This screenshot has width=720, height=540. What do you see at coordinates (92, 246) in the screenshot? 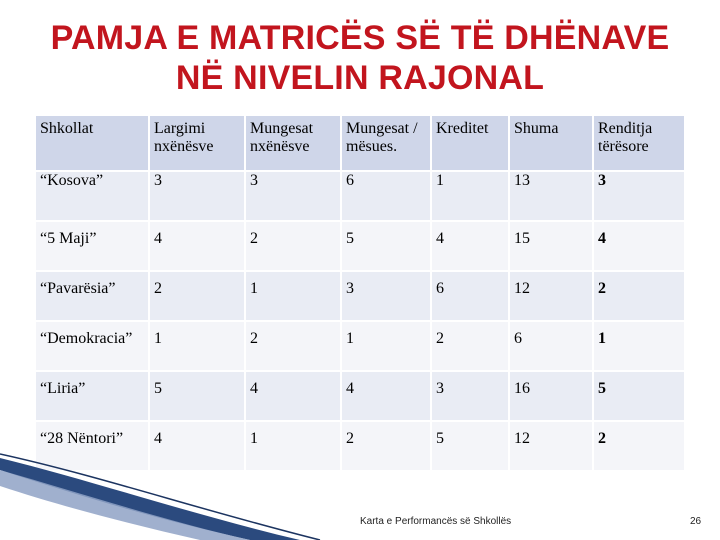
I see `school-name-cell: “5 Maji”` at bounding box center [92, 246].